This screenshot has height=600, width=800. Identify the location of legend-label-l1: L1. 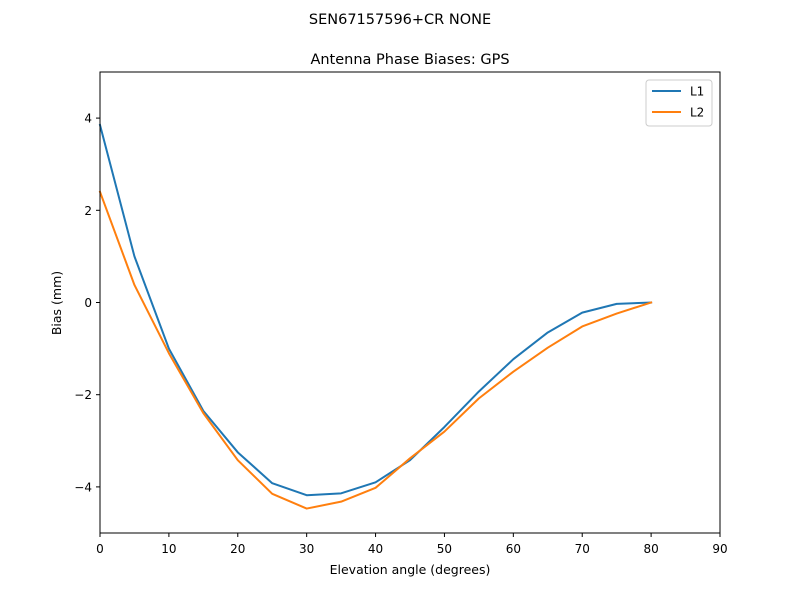
(697, 92).